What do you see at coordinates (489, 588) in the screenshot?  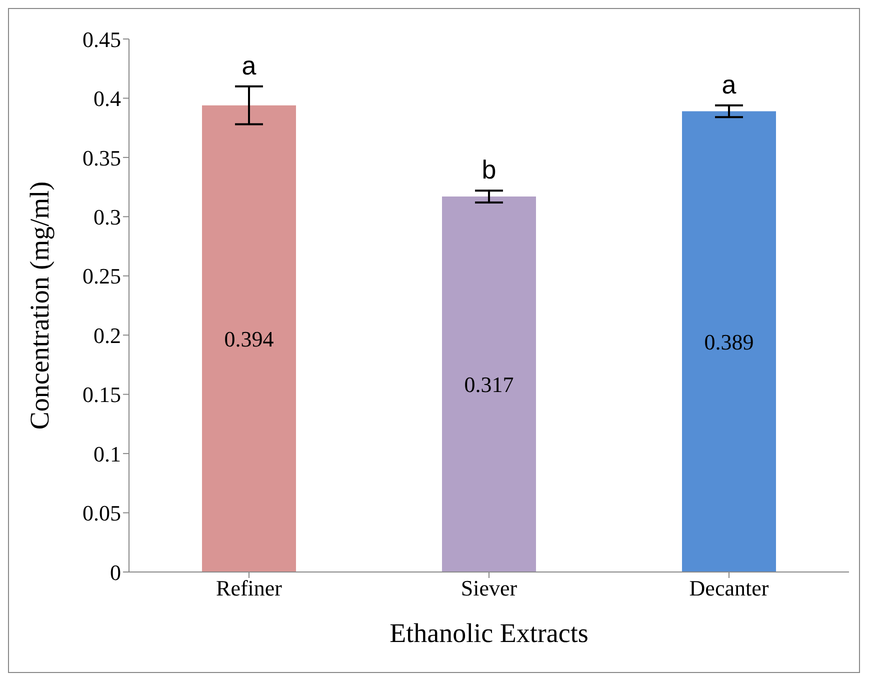 I see `x-tick-label: Siever` at bounding box center [489, 588].